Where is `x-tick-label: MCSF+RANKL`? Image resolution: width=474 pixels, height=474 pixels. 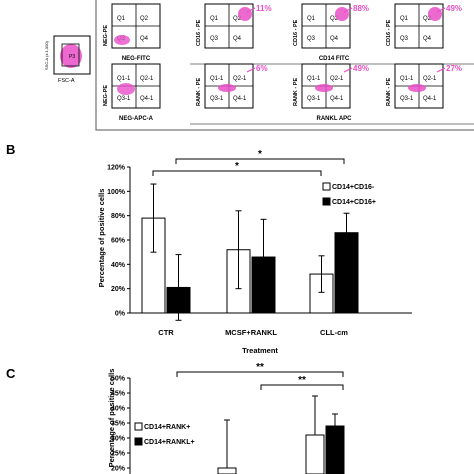 x-tick-label: MCSF+RANKL is located at coordinates (251, 332).